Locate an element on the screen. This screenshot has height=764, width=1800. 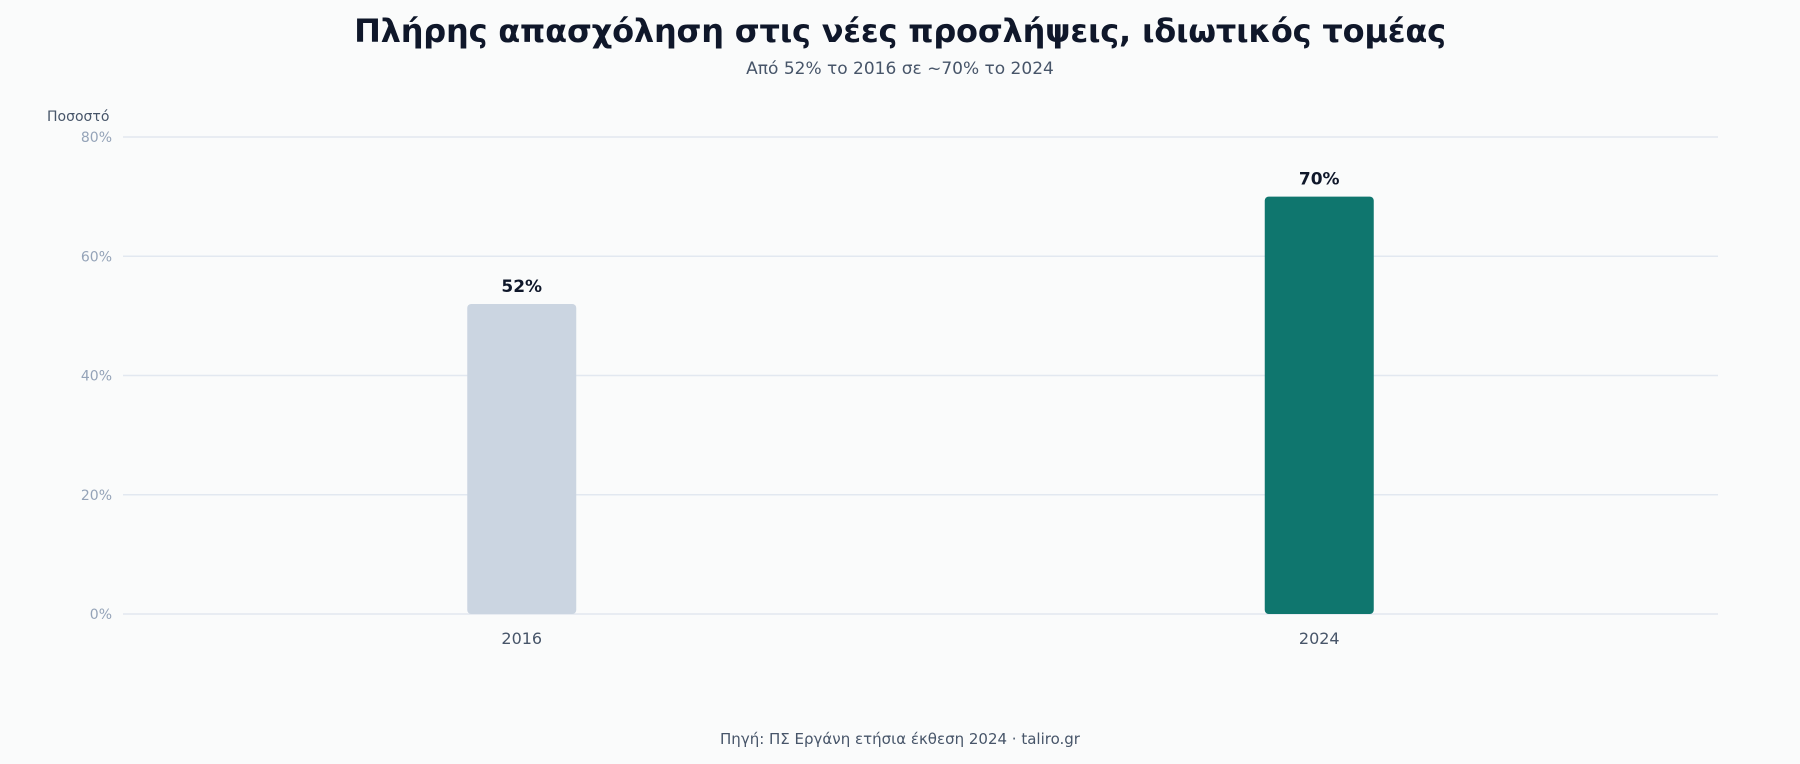
y-tick-label: 60% is located at coordinates (96, 257).